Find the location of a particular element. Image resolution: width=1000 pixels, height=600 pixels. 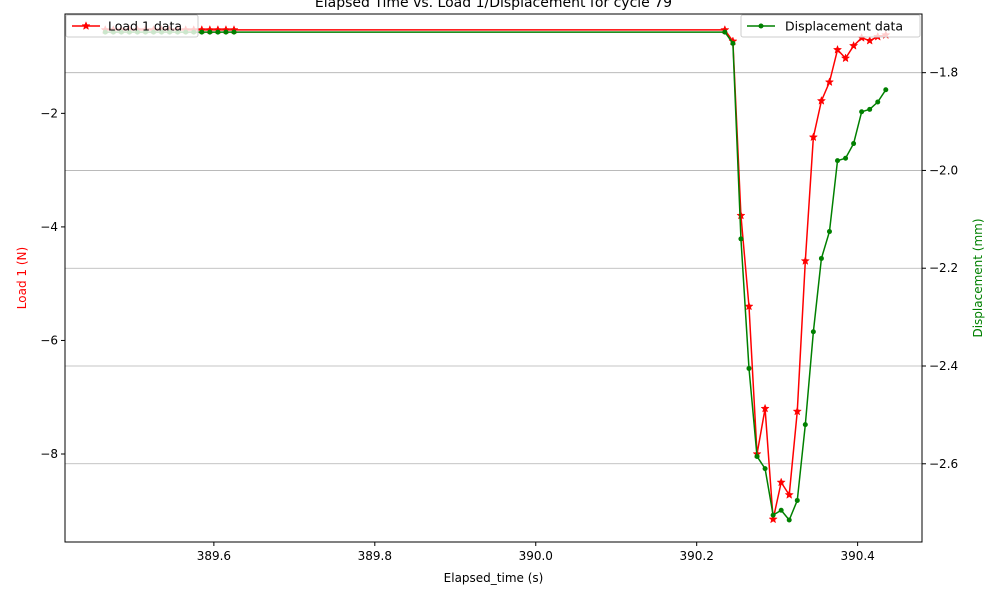

x-tick-label-0: 389.6 is located at coordinates (214, 556).